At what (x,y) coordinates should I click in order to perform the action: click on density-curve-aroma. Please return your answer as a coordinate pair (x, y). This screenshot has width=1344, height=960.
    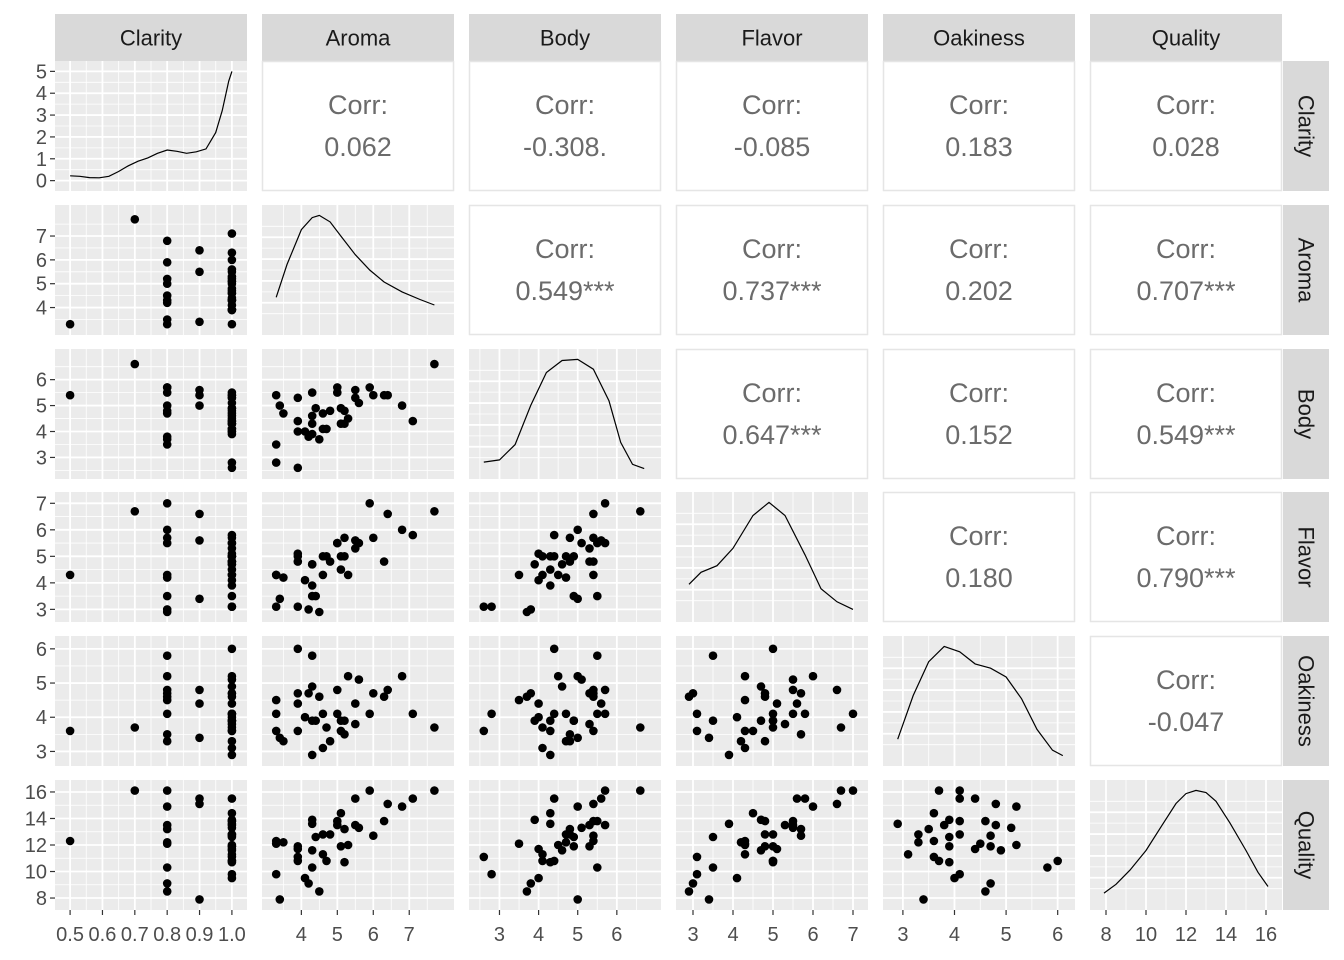
    Looking at the image, I should click on (355, 260).